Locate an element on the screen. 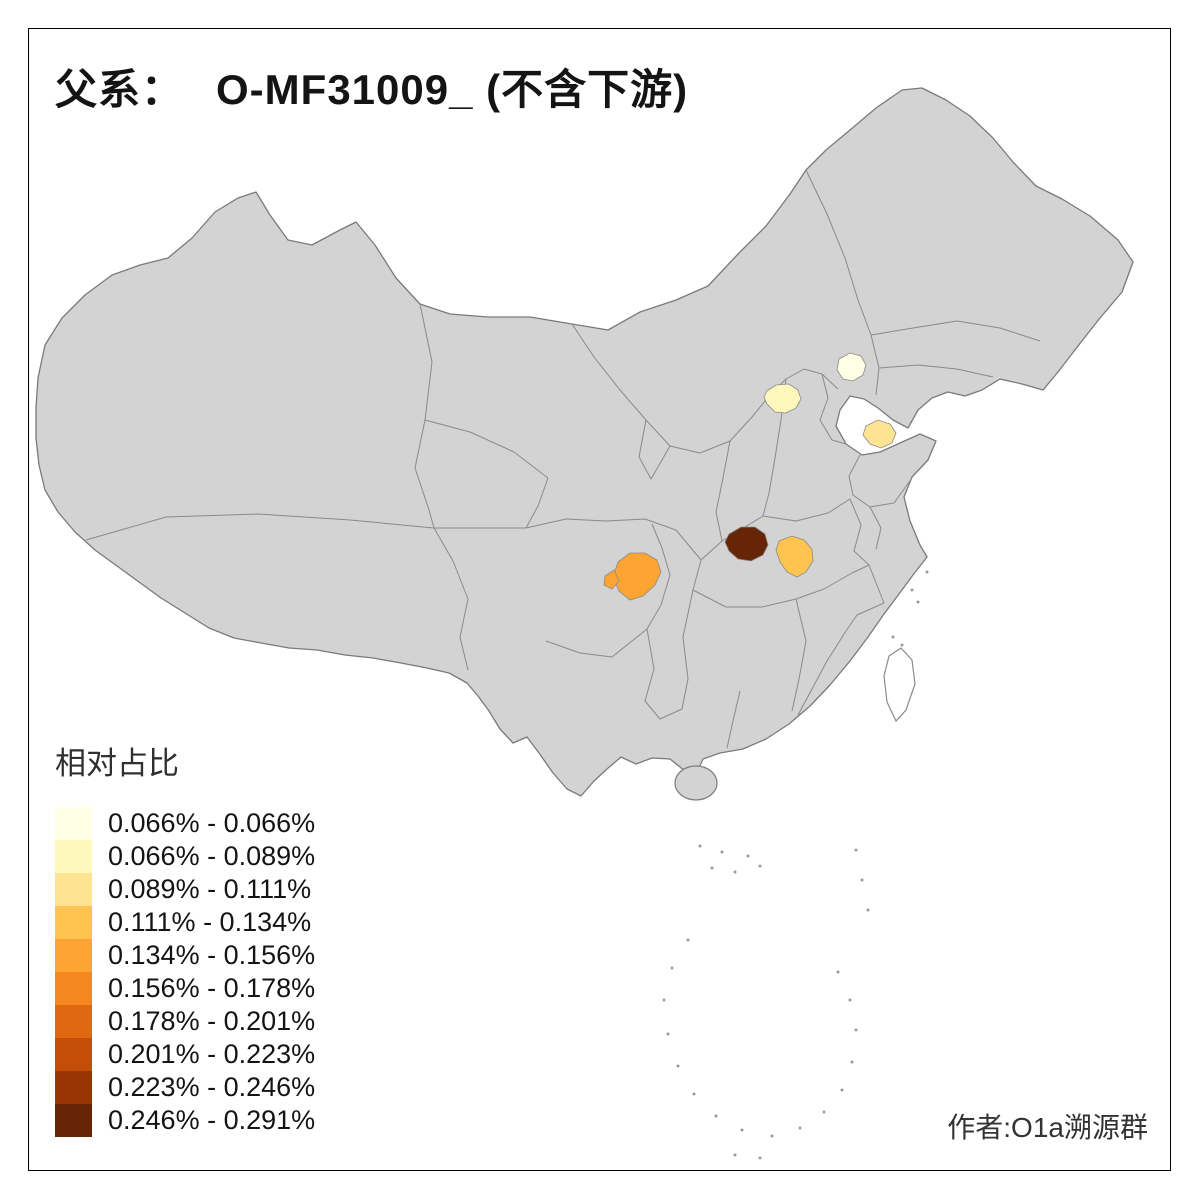 The image size is (1200, 1200). legend-label: 0.223% - 0.246% is located at coordinates (212, 1087).